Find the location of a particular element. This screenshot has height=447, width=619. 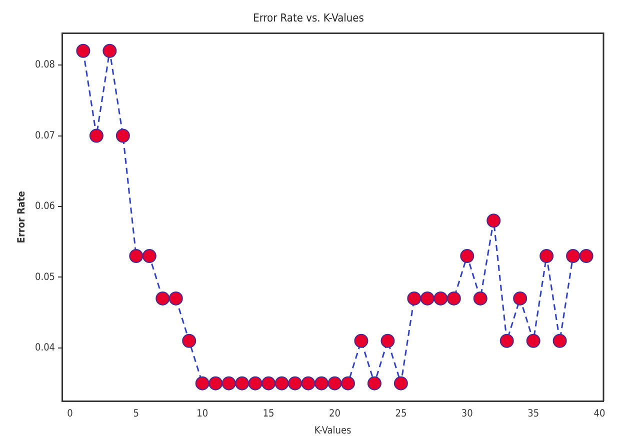

x-tick-label: 40 is located at coordinates (600, 414).